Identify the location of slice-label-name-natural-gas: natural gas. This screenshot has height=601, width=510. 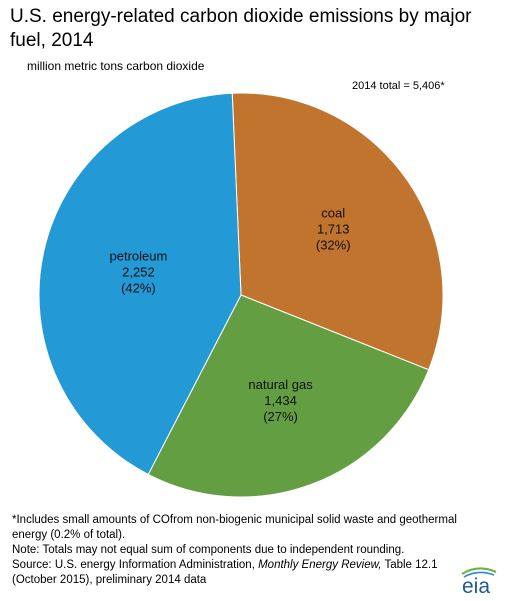
(280, 384).